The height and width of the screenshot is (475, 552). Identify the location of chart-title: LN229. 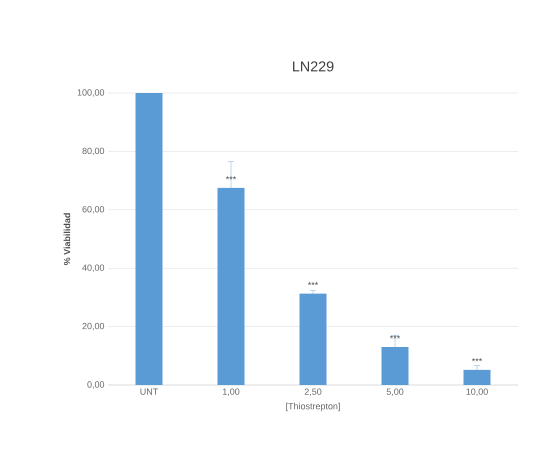
(313, 66).